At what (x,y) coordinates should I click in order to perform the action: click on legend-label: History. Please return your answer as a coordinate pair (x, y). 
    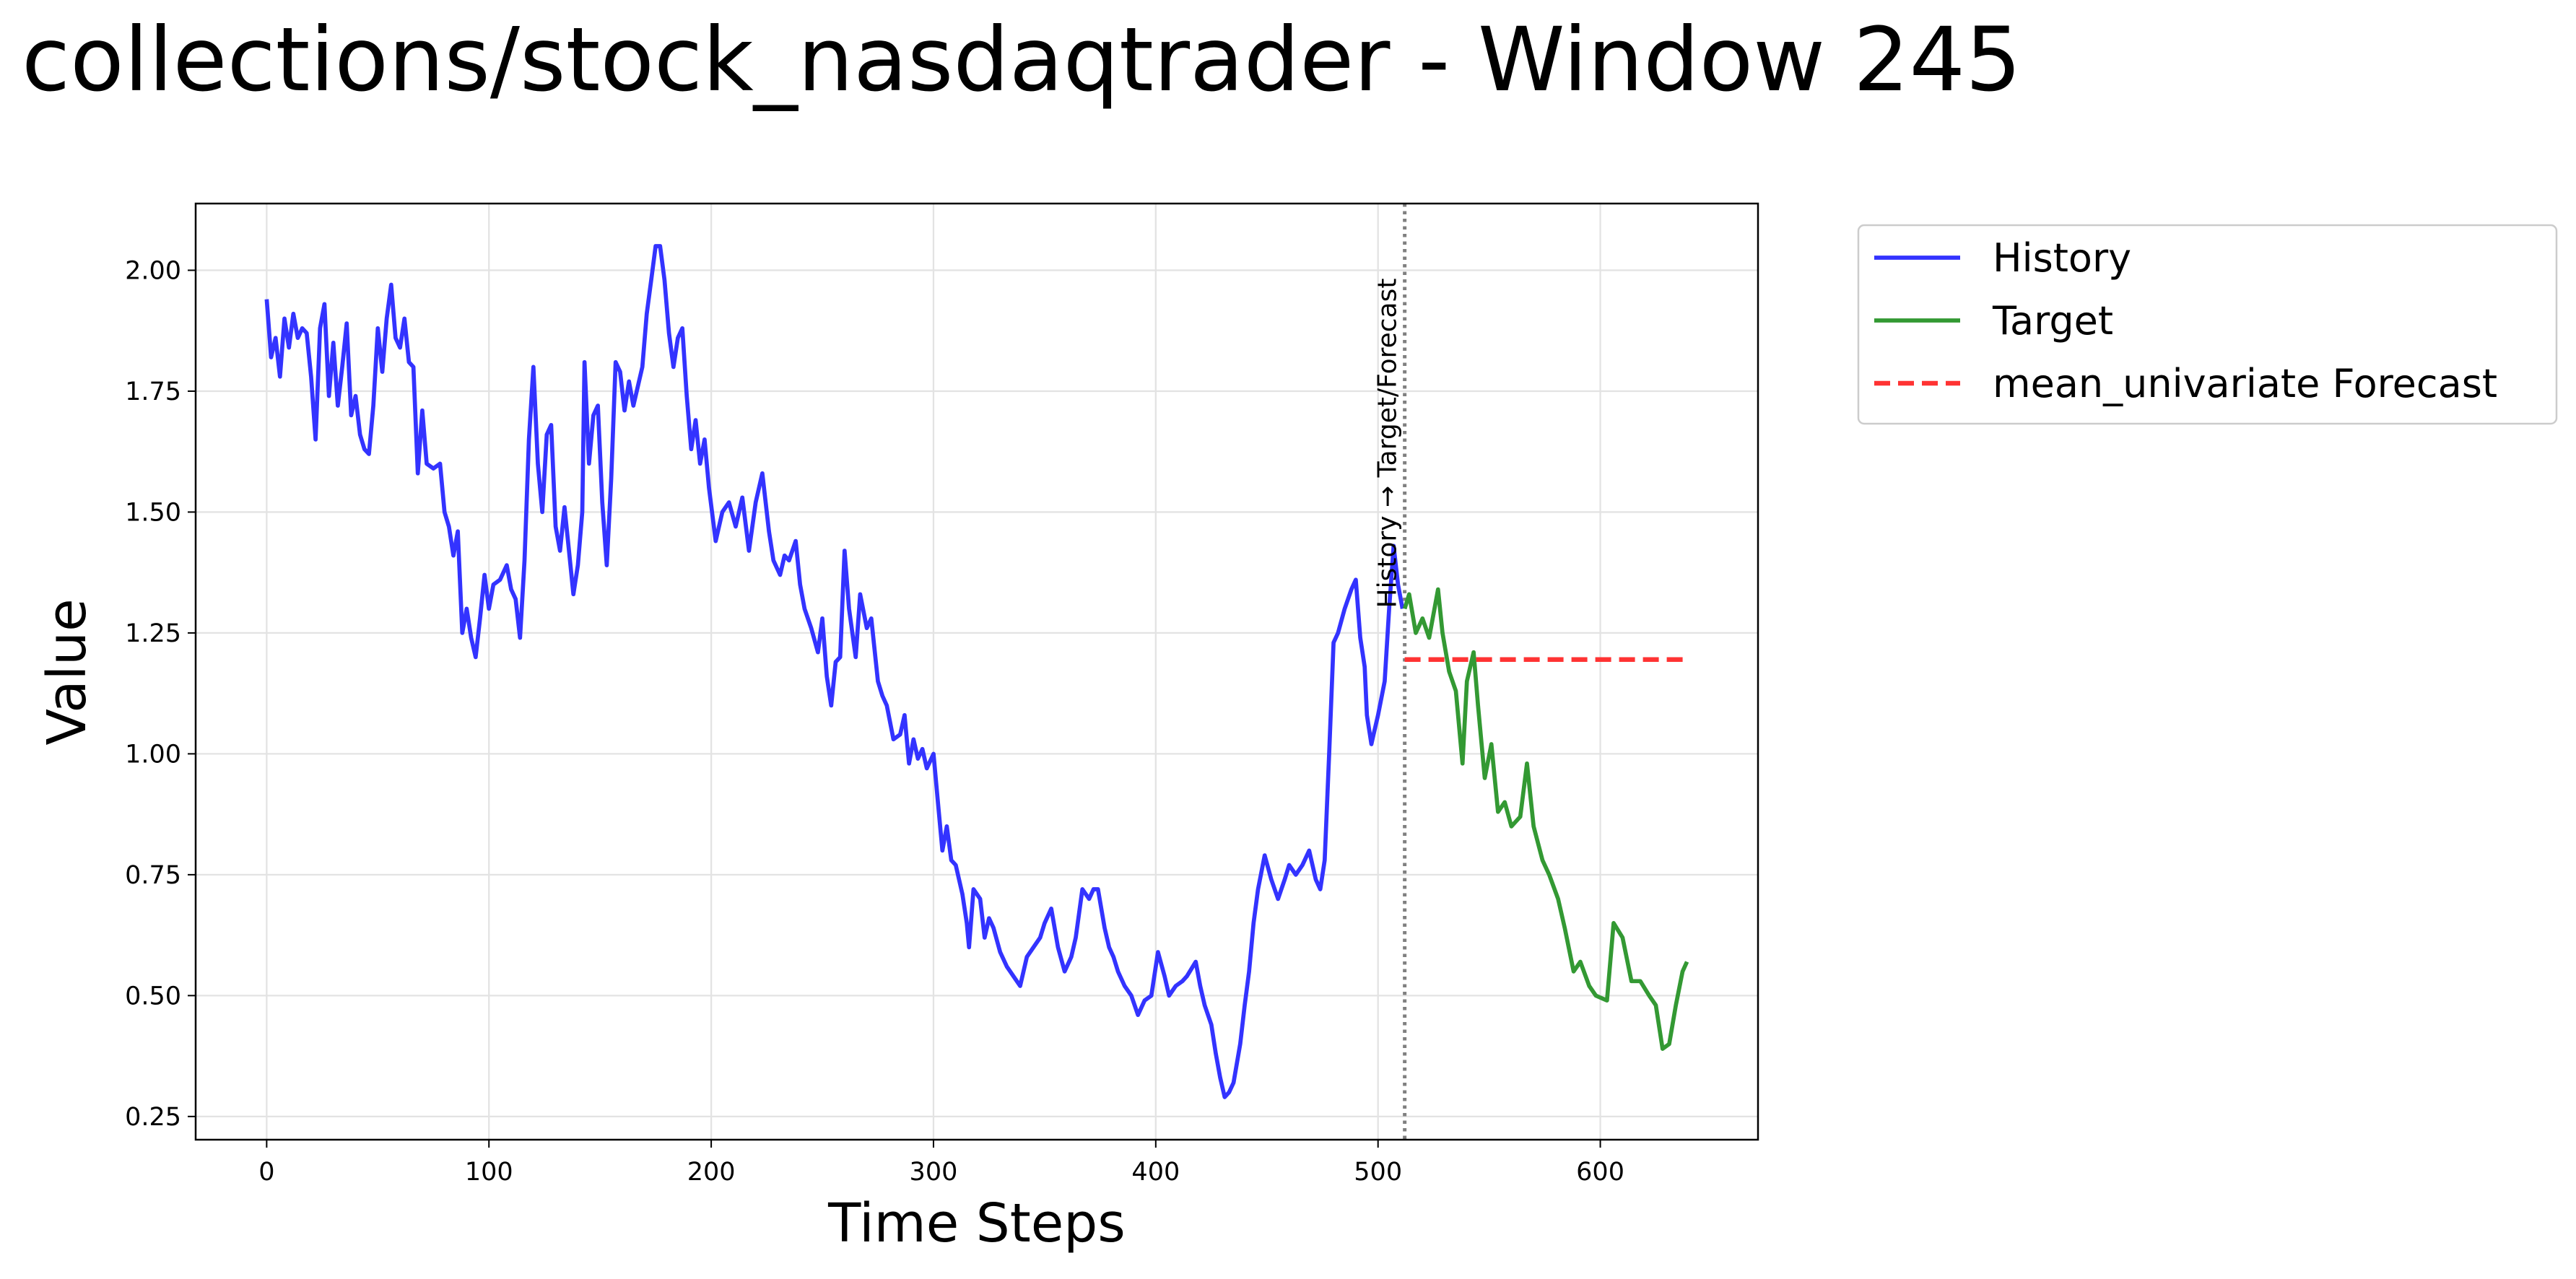
    Looking at the image, I should click on (2062, 258).